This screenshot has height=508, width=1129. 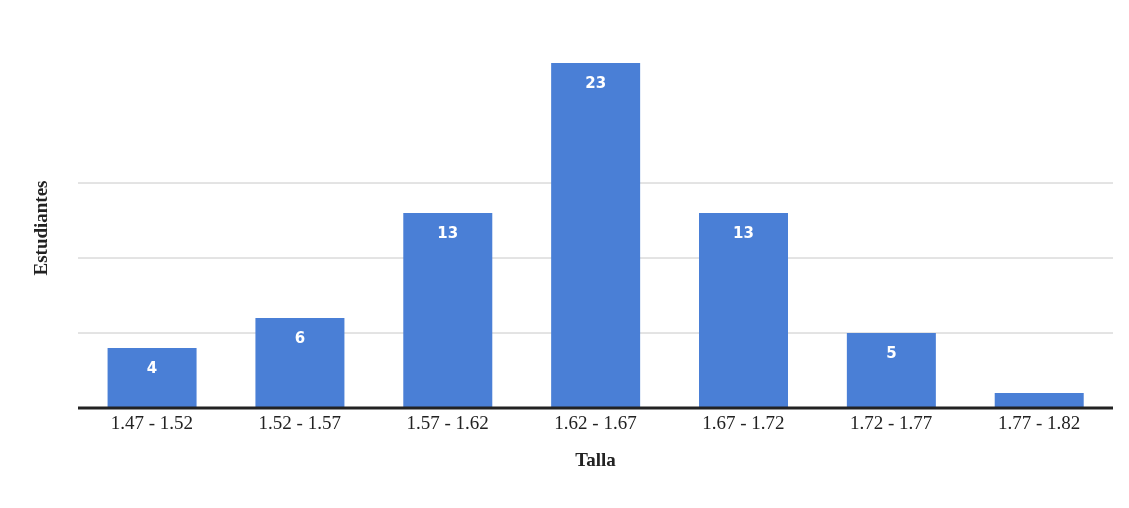 I want to click on x-tick-label: 1.77 - 1.82, so click(x=1039, y=423).